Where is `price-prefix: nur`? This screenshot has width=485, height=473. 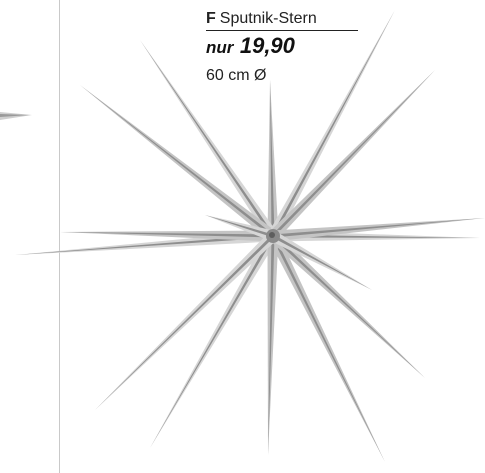 price-prefix: nur is located at coordinates (220, 47).